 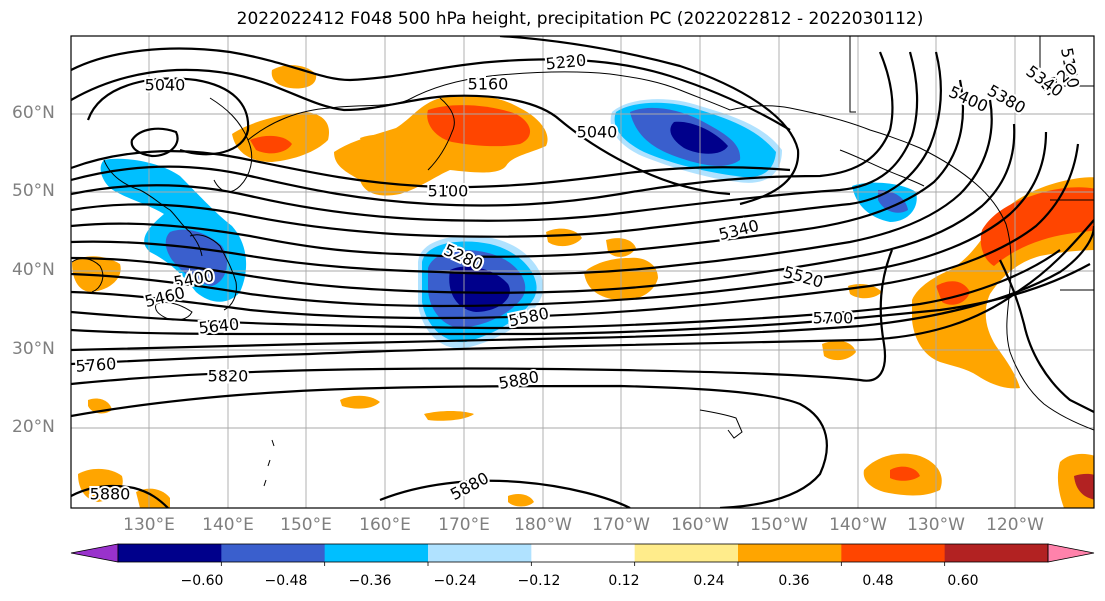 I want to click on lat-label-50n: 50°N, so click(x=33, y=191).